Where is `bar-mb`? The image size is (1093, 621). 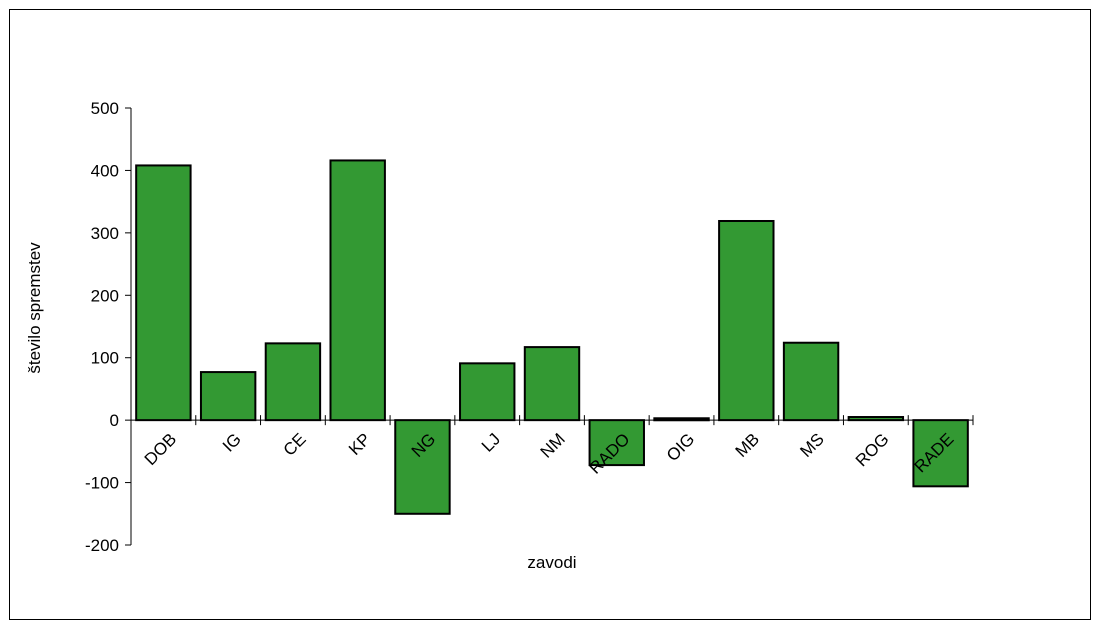
bar-mb is located at coordinates (746, 320).